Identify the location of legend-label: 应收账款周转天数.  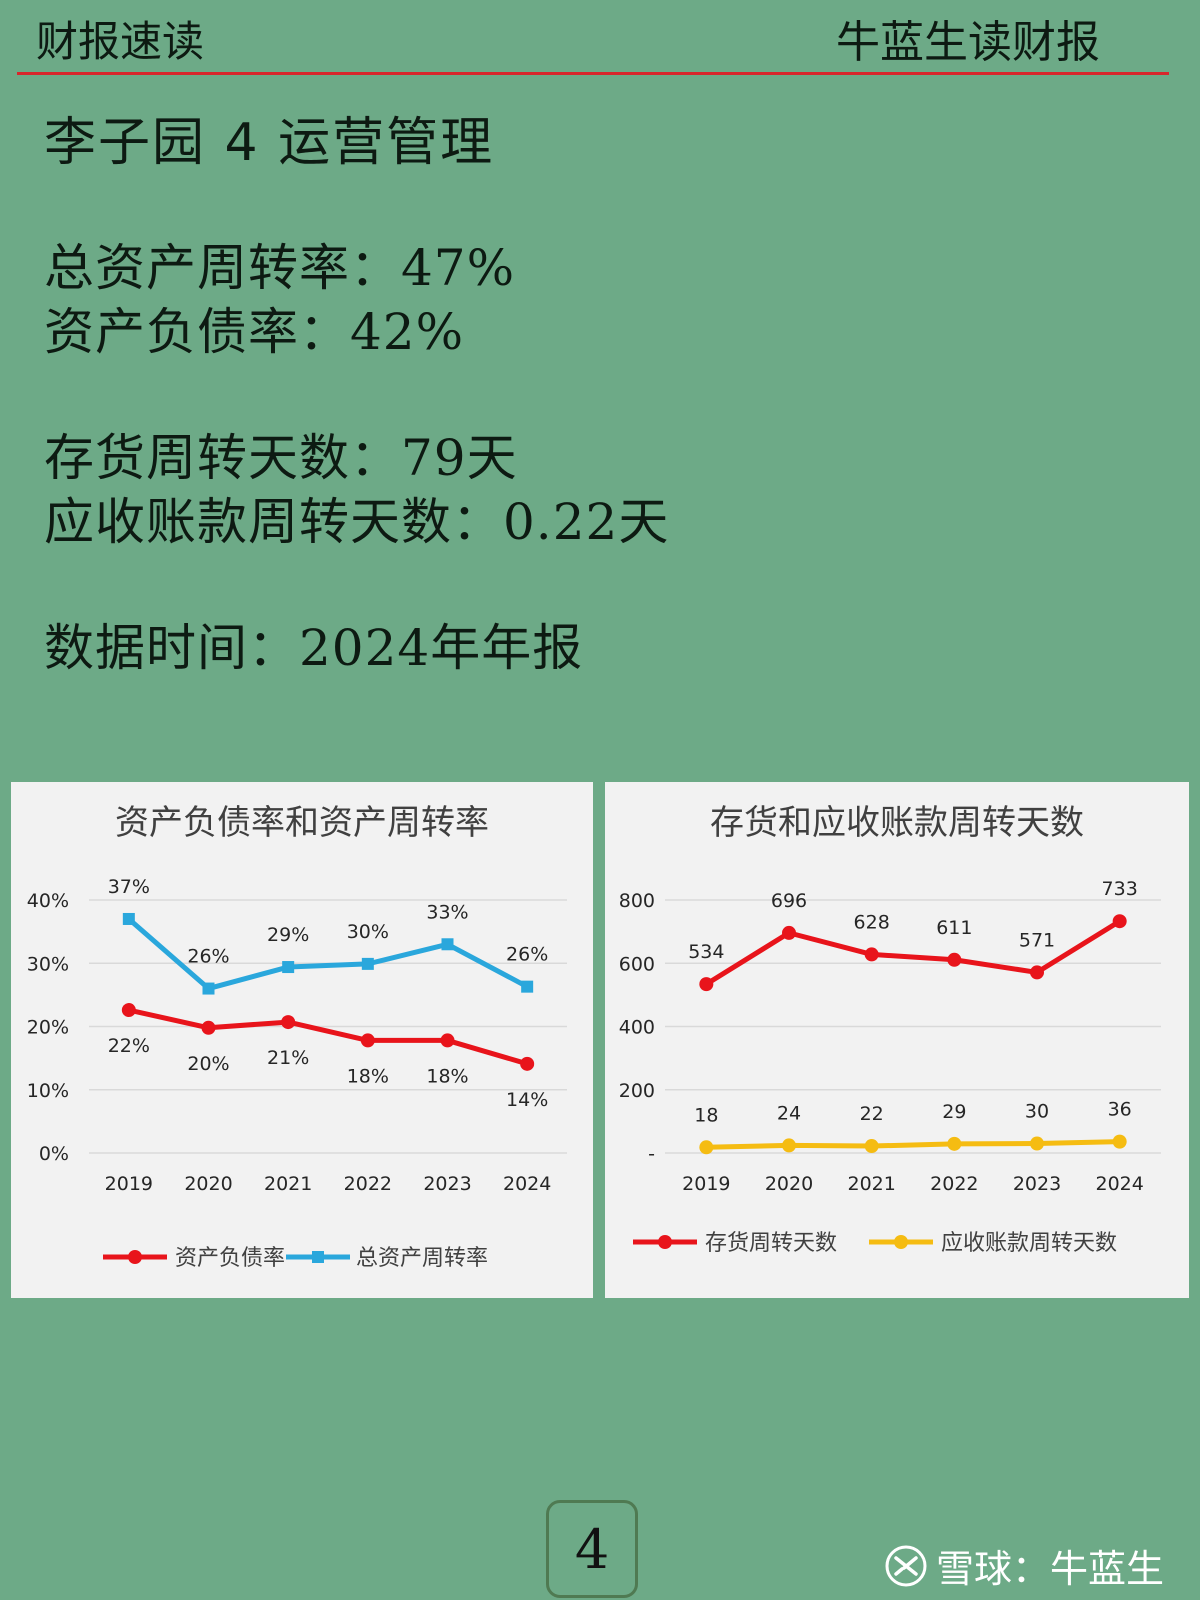
(1029, 1243).